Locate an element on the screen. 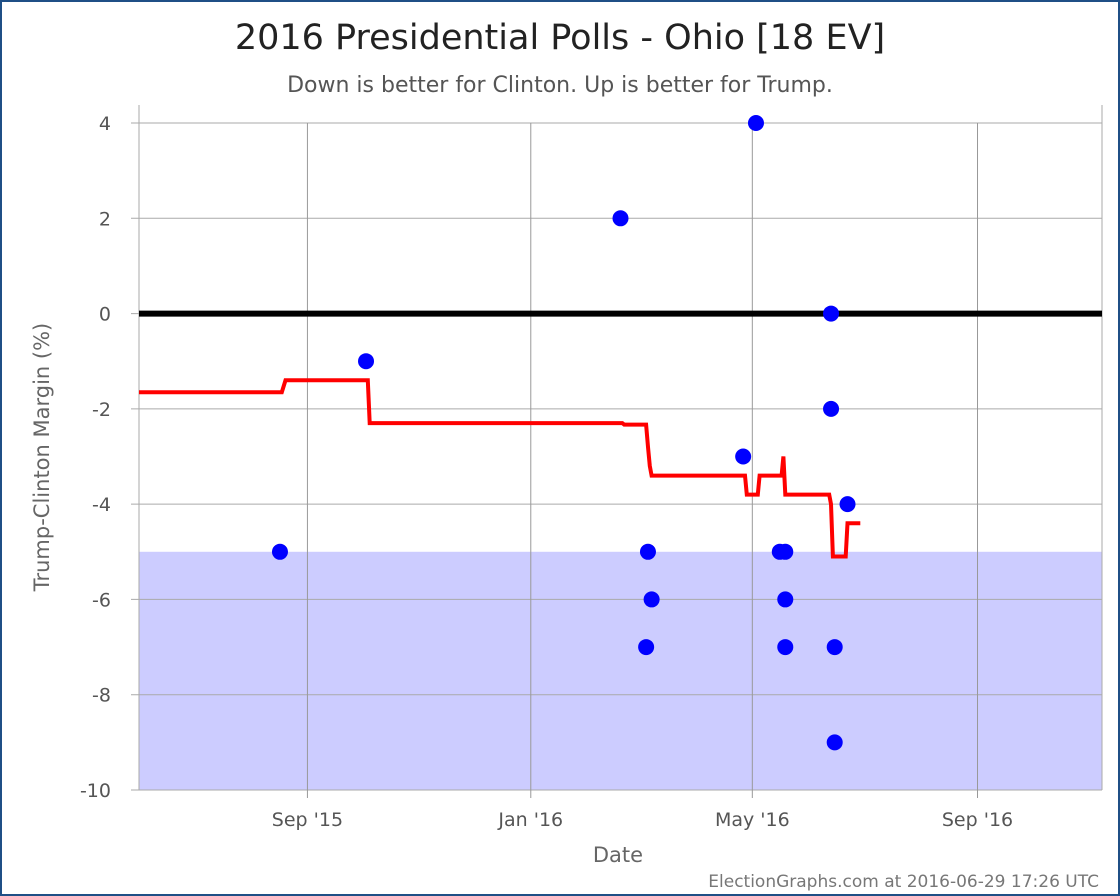 This screenshot has width=1120, height=896. y-tick-label: 2 is located at coordinates (105, 219).